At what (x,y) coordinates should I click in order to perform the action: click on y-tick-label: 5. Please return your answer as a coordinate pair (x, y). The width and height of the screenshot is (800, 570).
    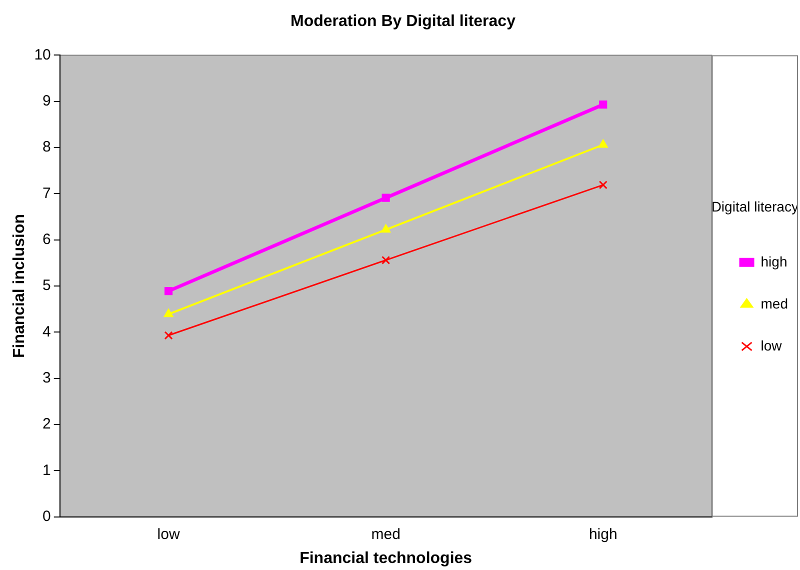
    Looking at the image, I should click on (46, 285).